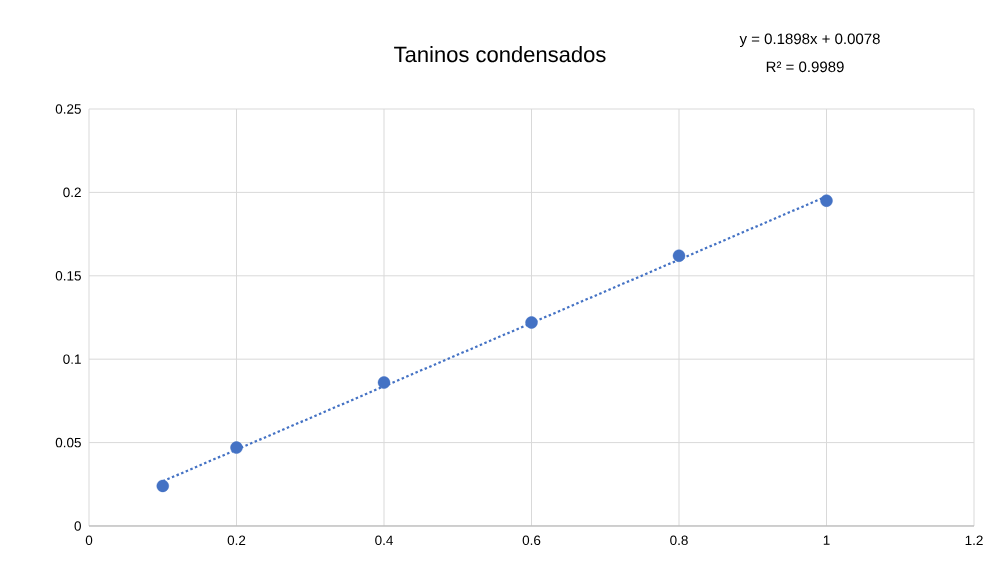 This screenshot has height=582, width=1008. What do you see at coordinates (68, 442) in the screenshot?
I see `y-tick-label: 0.05` at bounding box center [68, 442].